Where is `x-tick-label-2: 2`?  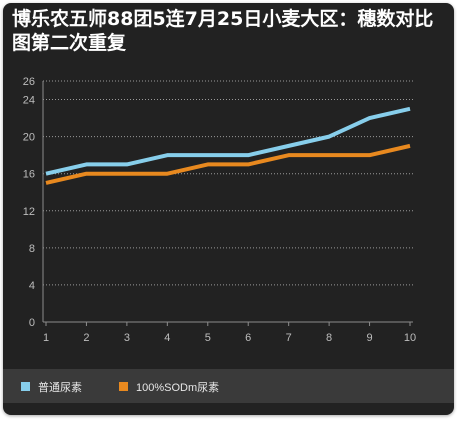 x-tick-label-2: 2 is located at coordinates (86, 338).